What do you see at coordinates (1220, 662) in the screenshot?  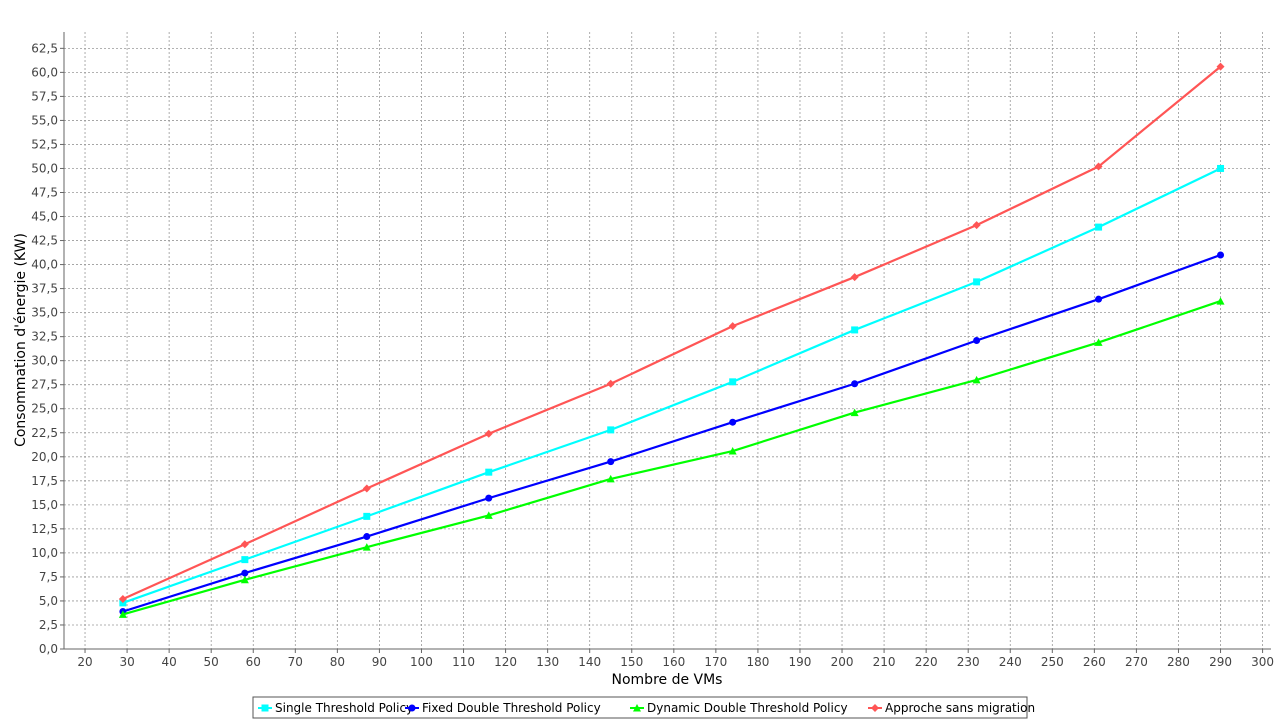 I see `x-tick-label: 290` at bounding box center [1220, 662].